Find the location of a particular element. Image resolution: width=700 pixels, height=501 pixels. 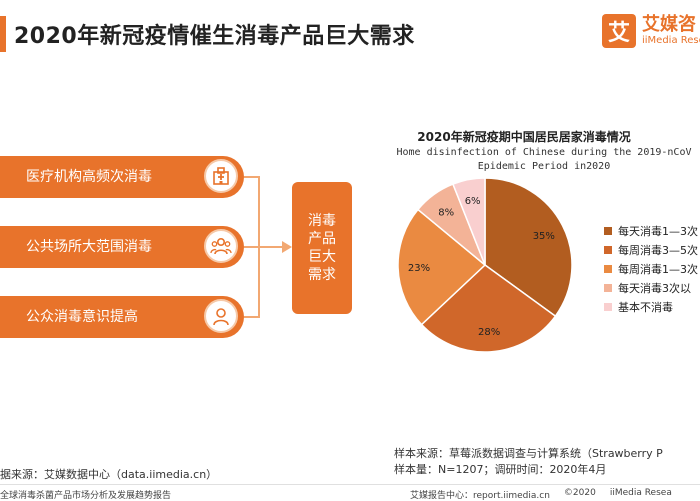

logo-mark: 艾 is located at coordinates (619, 31).